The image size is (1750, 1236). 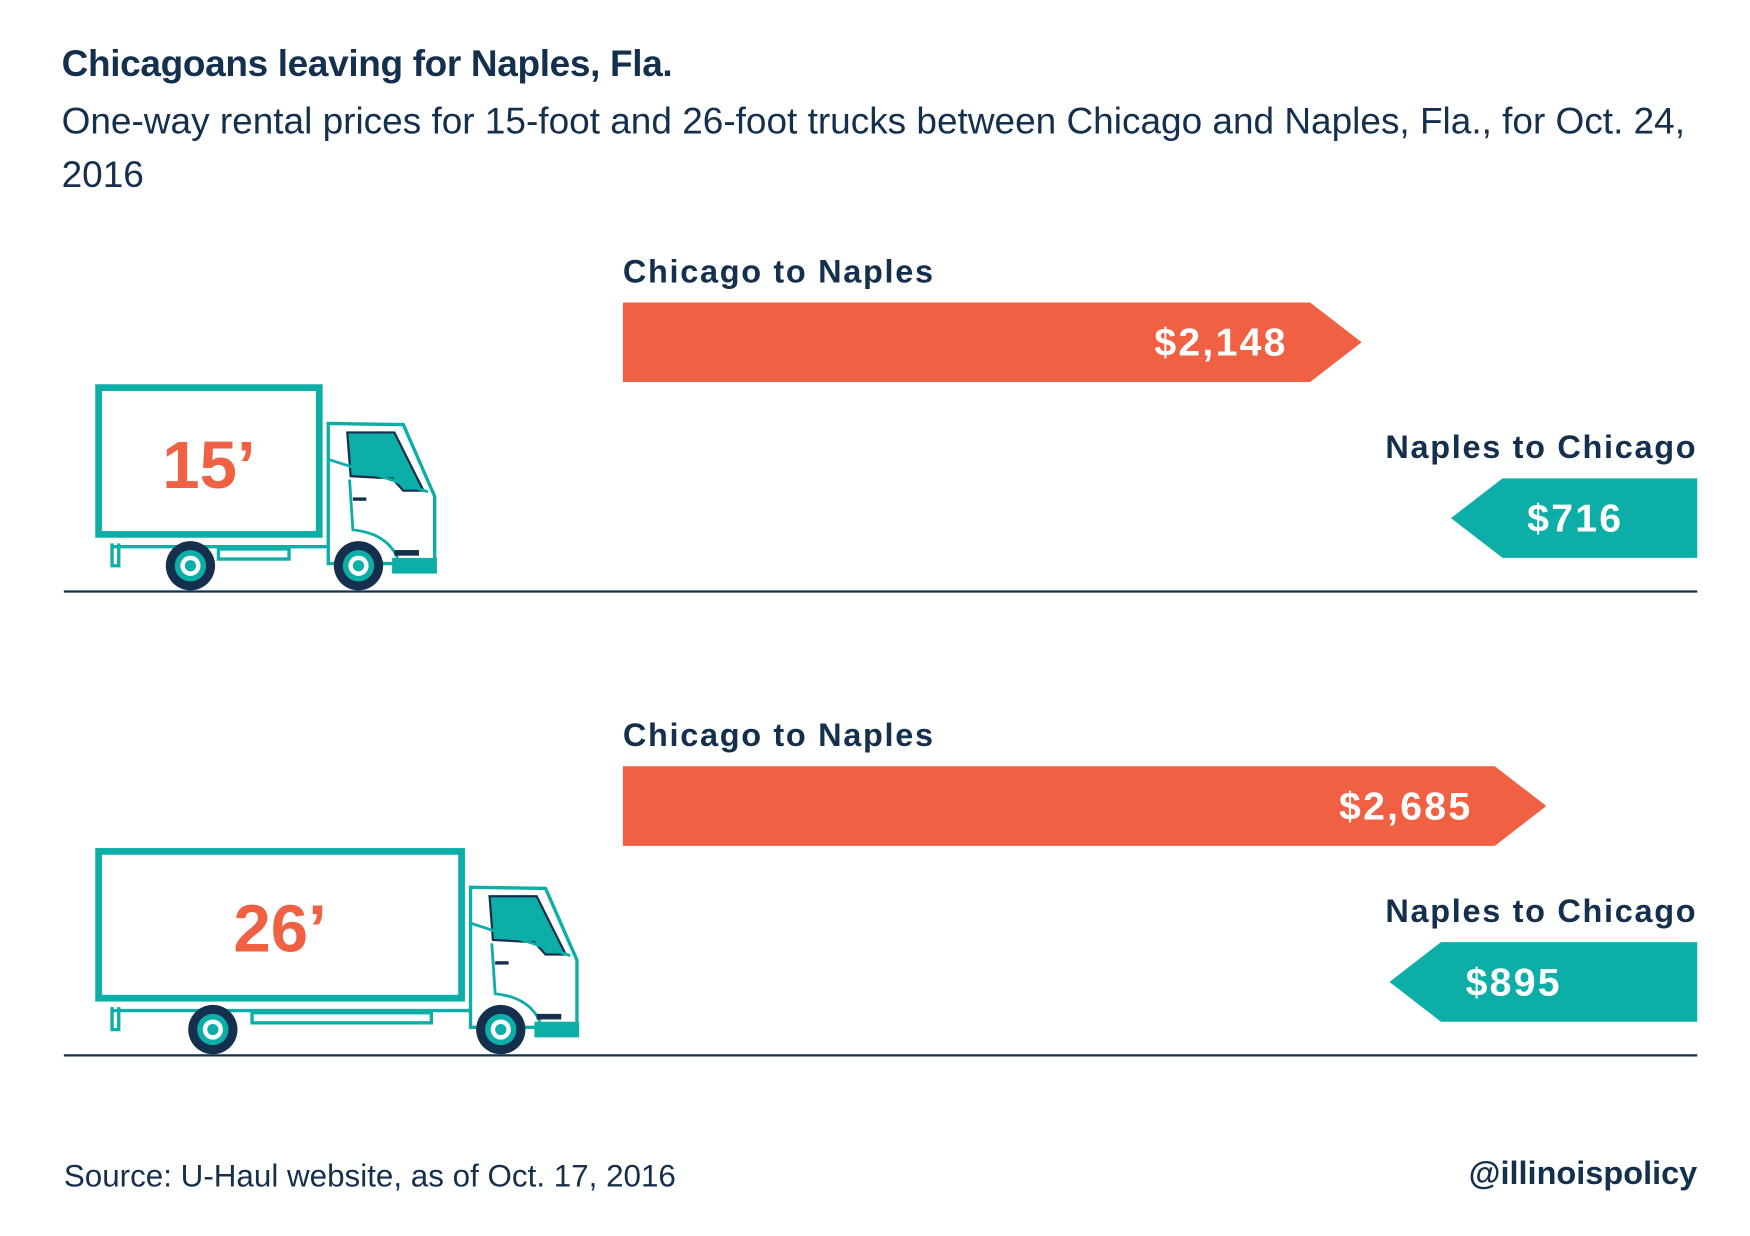 I want to click on data-label: $716, so click(x=1575, y=519).